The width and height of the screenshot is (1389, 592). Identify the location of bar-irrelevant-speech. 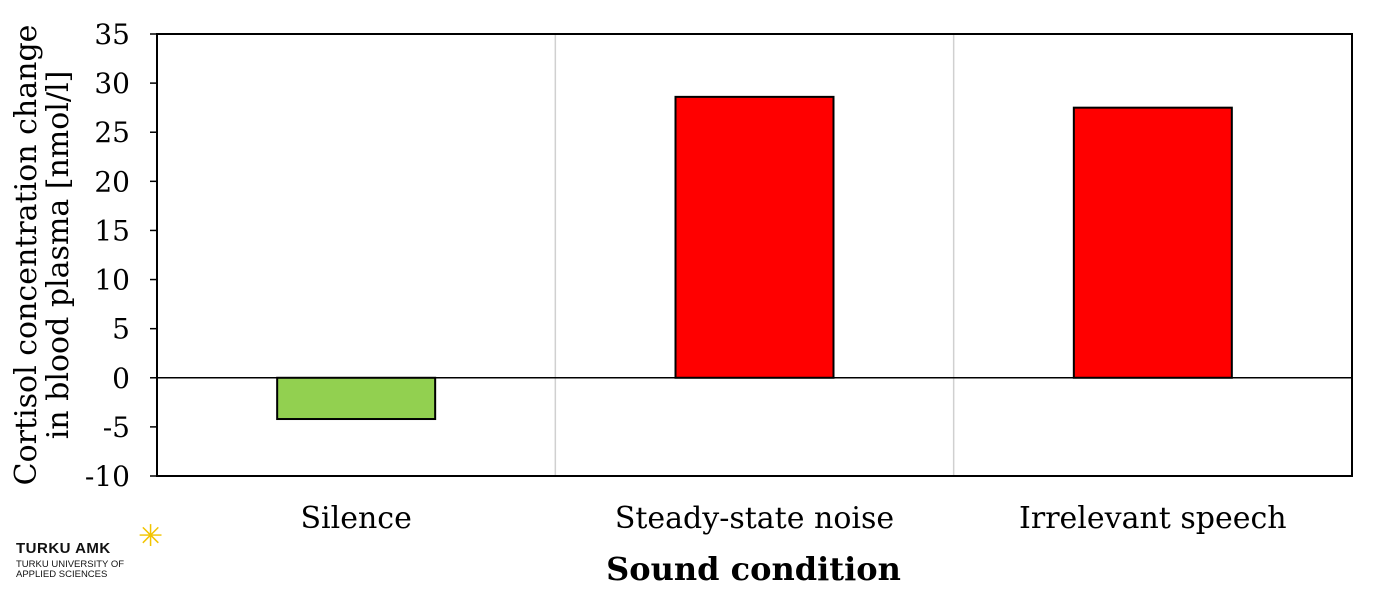
(1152, 242).